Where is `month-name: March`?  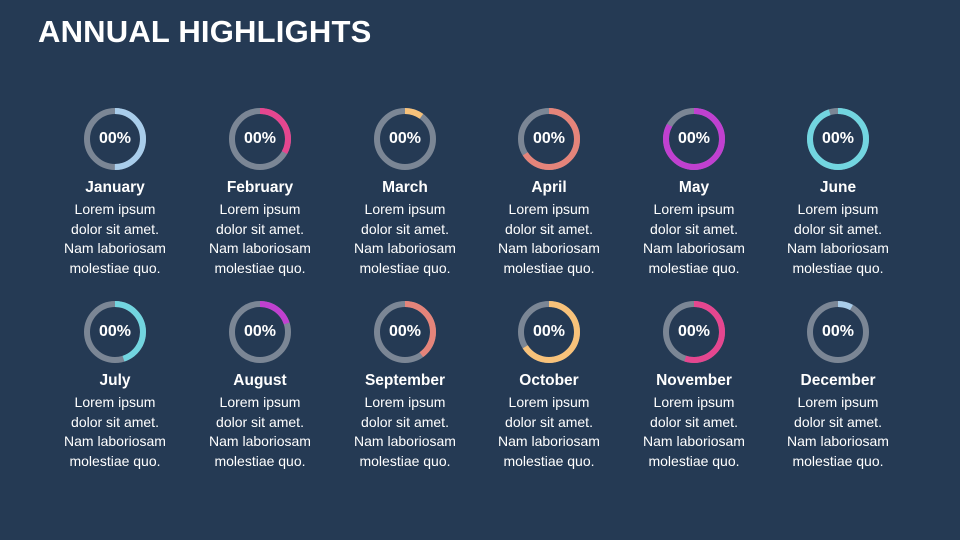
month-name: March is located at coordinates (405, 187).